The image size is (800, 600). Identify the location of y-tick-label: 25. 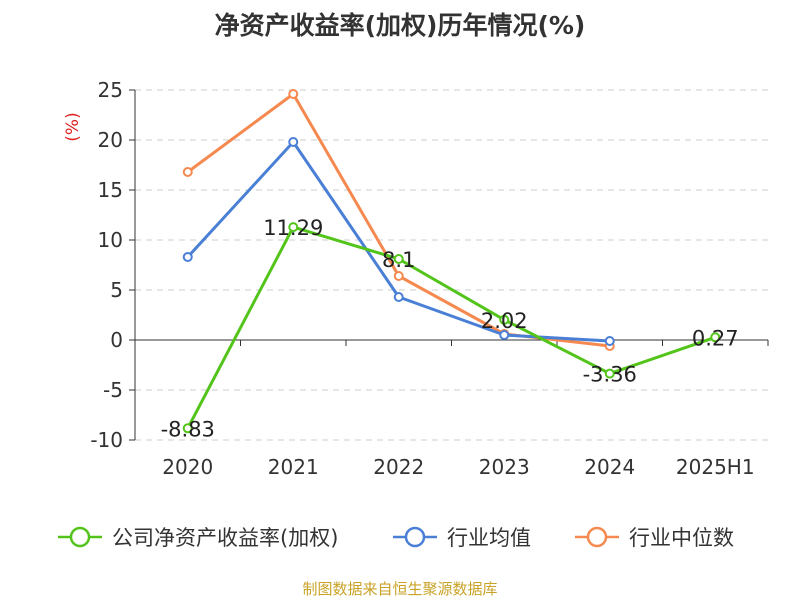
(110, 90).